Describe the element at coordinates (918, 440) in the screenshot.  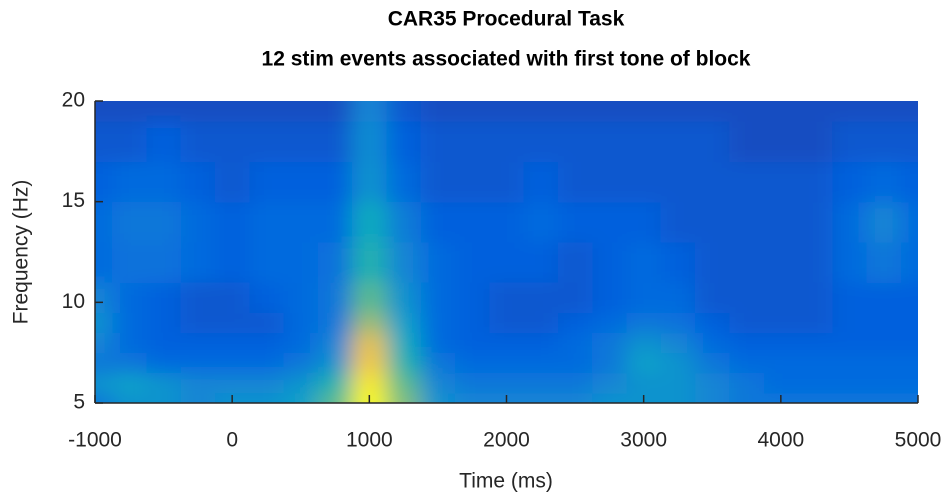
I see `x-tick-label: 5000` at that location.